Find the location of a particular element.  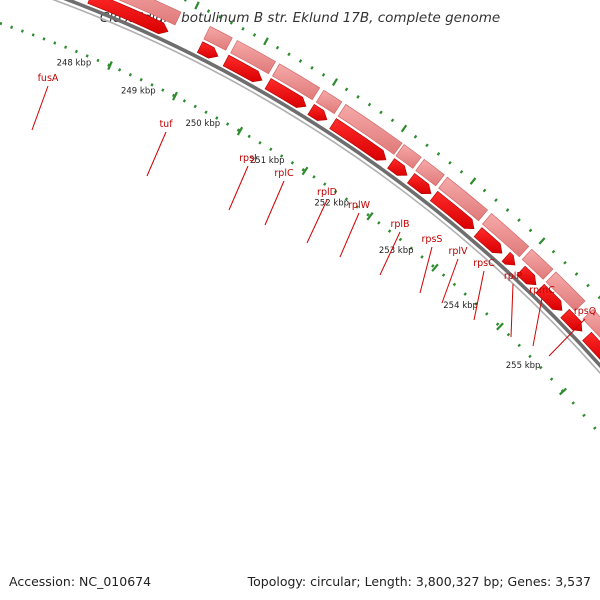

gene-label: rpsC is located at coordinates (484, 263).